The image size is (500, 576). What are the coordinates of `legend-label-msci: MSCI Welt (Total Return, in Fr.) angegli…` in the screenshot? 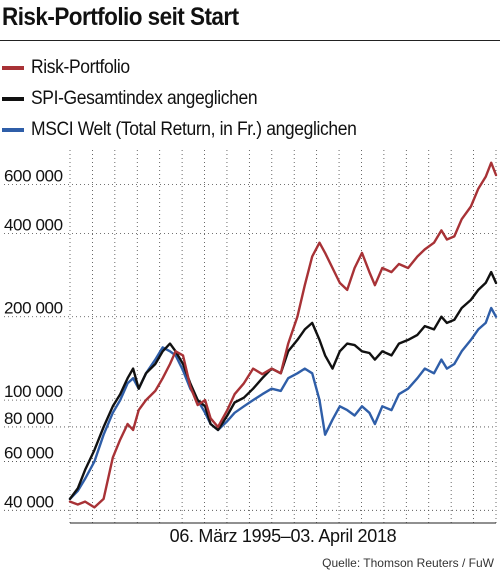 It's located at (194, 129).